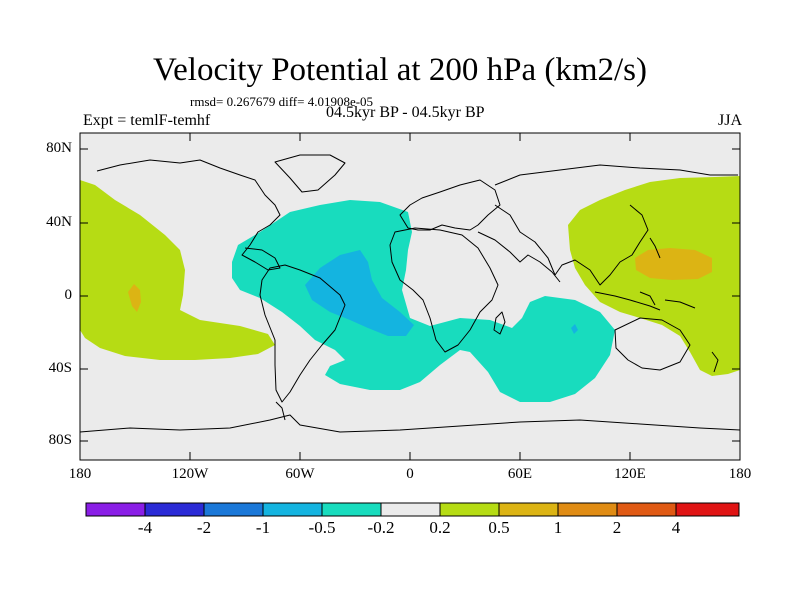  Describe the element at coordinates (630, 474) in the screenshot. I see `lon-label-120e: 120E` at that location.